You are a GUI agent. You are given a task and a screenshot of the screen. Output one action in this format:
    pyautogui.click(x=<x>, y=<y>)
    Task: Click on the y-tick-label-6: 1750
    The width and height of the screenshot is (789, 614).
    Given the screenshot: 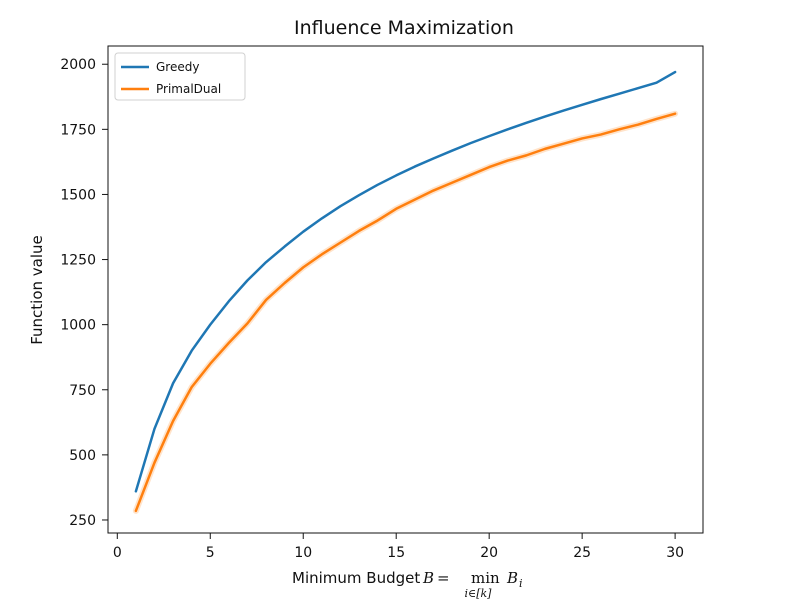 What is the action you would take?
    pyautogui.click(x=78, y=130)
    